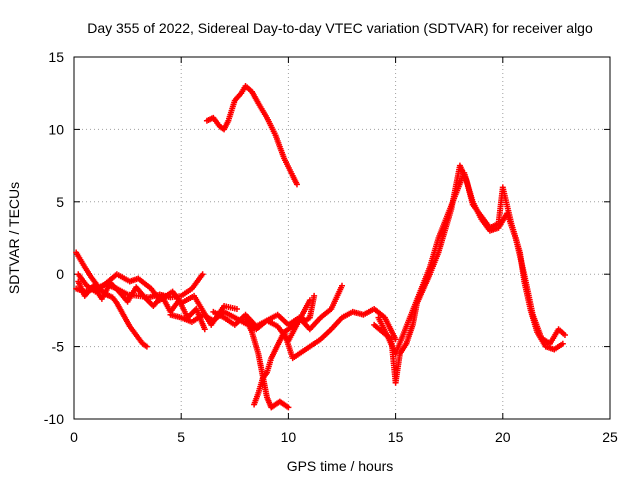  Describe the element at coordinates (60, 274) in the screenshot. I see `y-tick-label: 0` at that location.